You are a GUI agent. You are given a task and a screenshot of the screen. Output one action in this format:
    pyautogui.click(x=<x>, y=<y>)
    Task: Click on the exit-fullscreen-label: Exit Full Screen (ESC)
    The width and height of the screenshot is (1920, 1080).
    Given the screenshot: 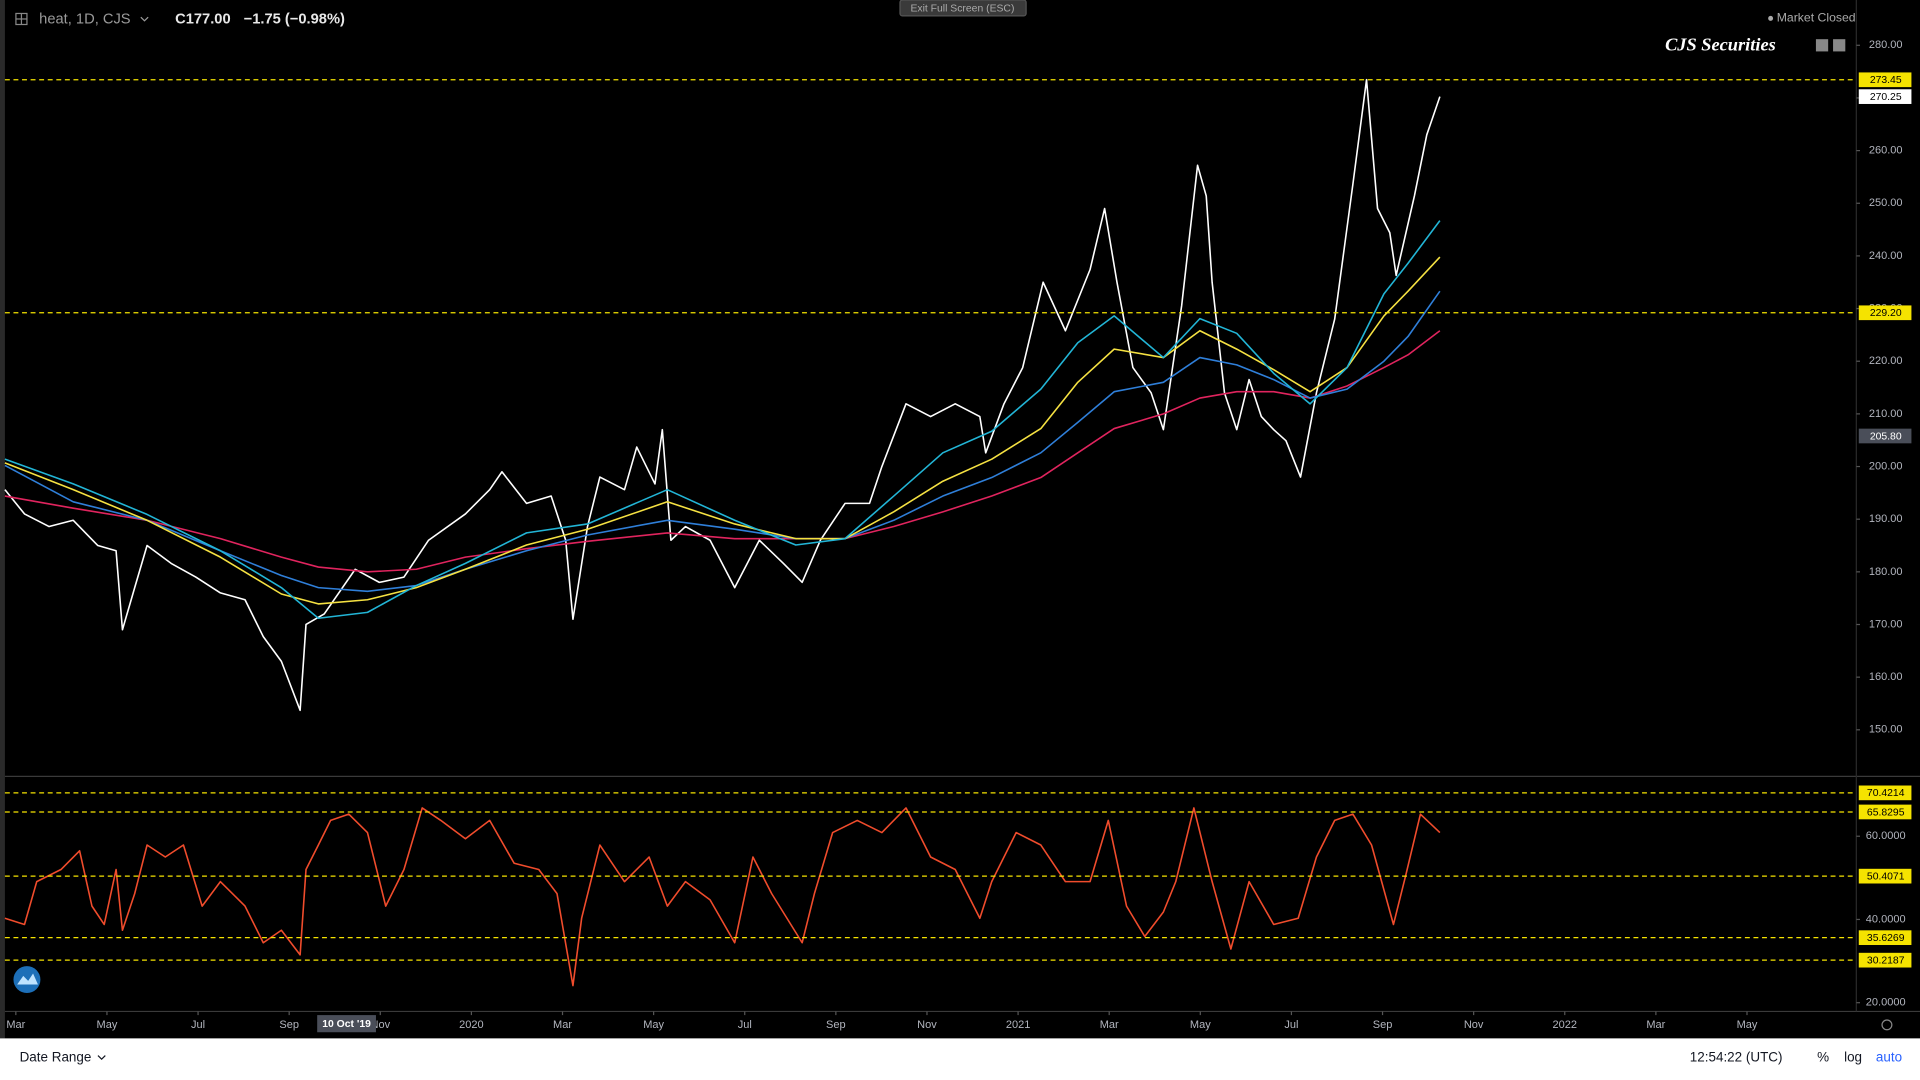 What is the action you would take?
    pyautogui.click(x=962, y=8)
    